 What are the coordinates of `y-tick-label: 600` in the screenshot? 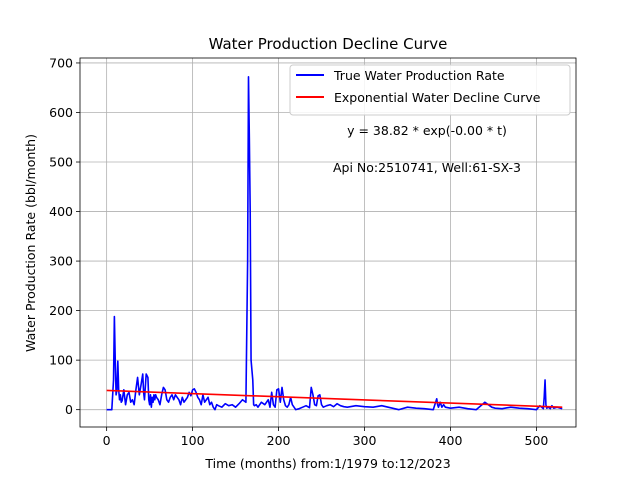 It's located at (61, 112).